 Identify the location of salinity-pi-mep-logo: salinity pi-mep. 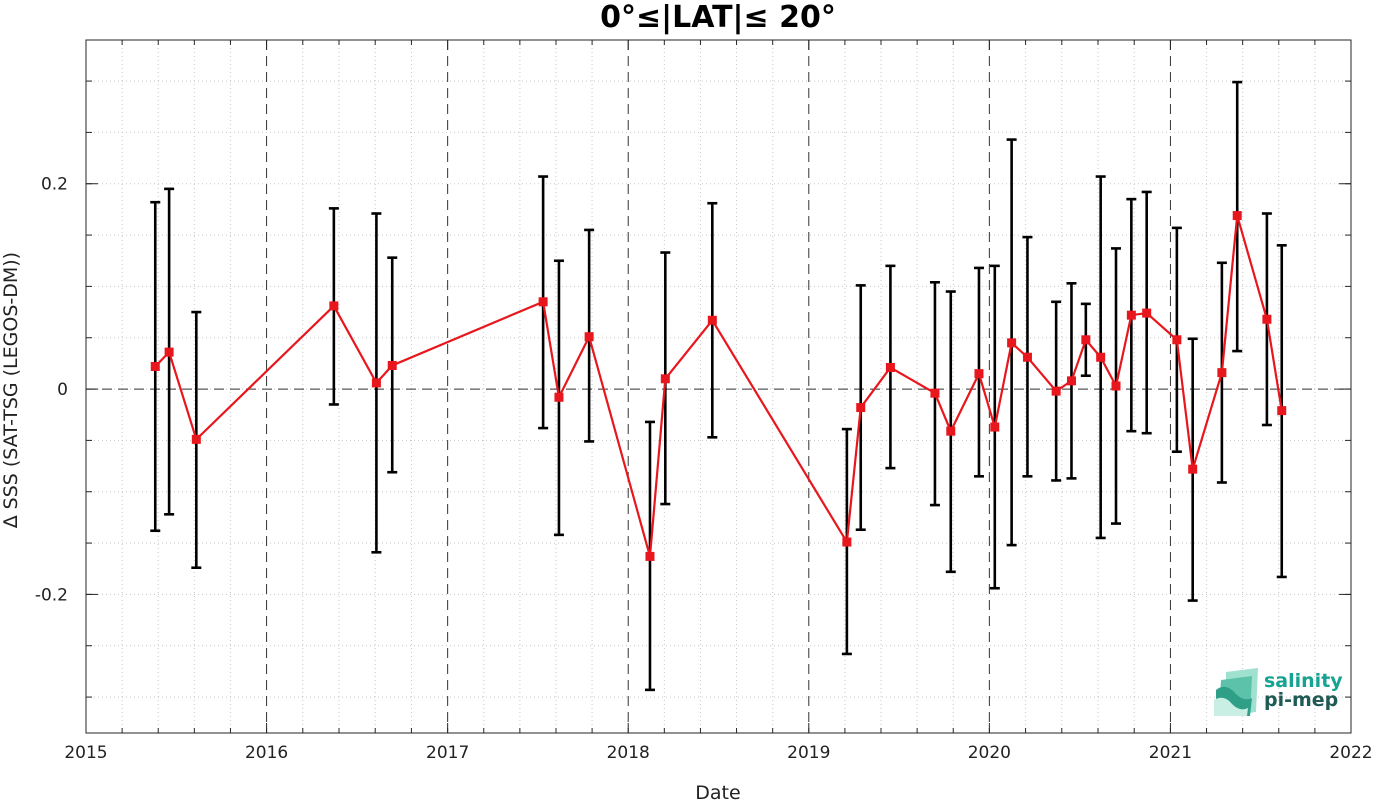
(1278, 692).